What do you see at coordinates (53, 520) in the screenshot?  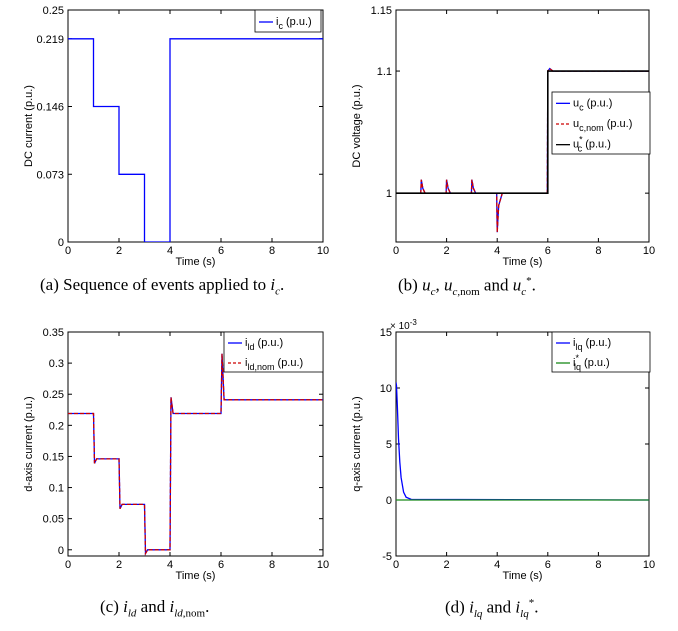 I see `y-tick-label: 0.05` at bounding box center [53, 520].